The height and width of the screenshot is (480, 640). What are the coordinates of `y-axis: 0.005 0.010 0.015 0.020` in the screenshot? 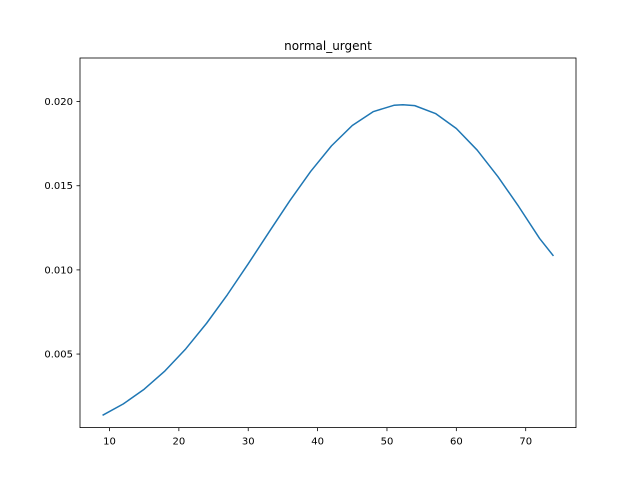 It's located at (62, 229).